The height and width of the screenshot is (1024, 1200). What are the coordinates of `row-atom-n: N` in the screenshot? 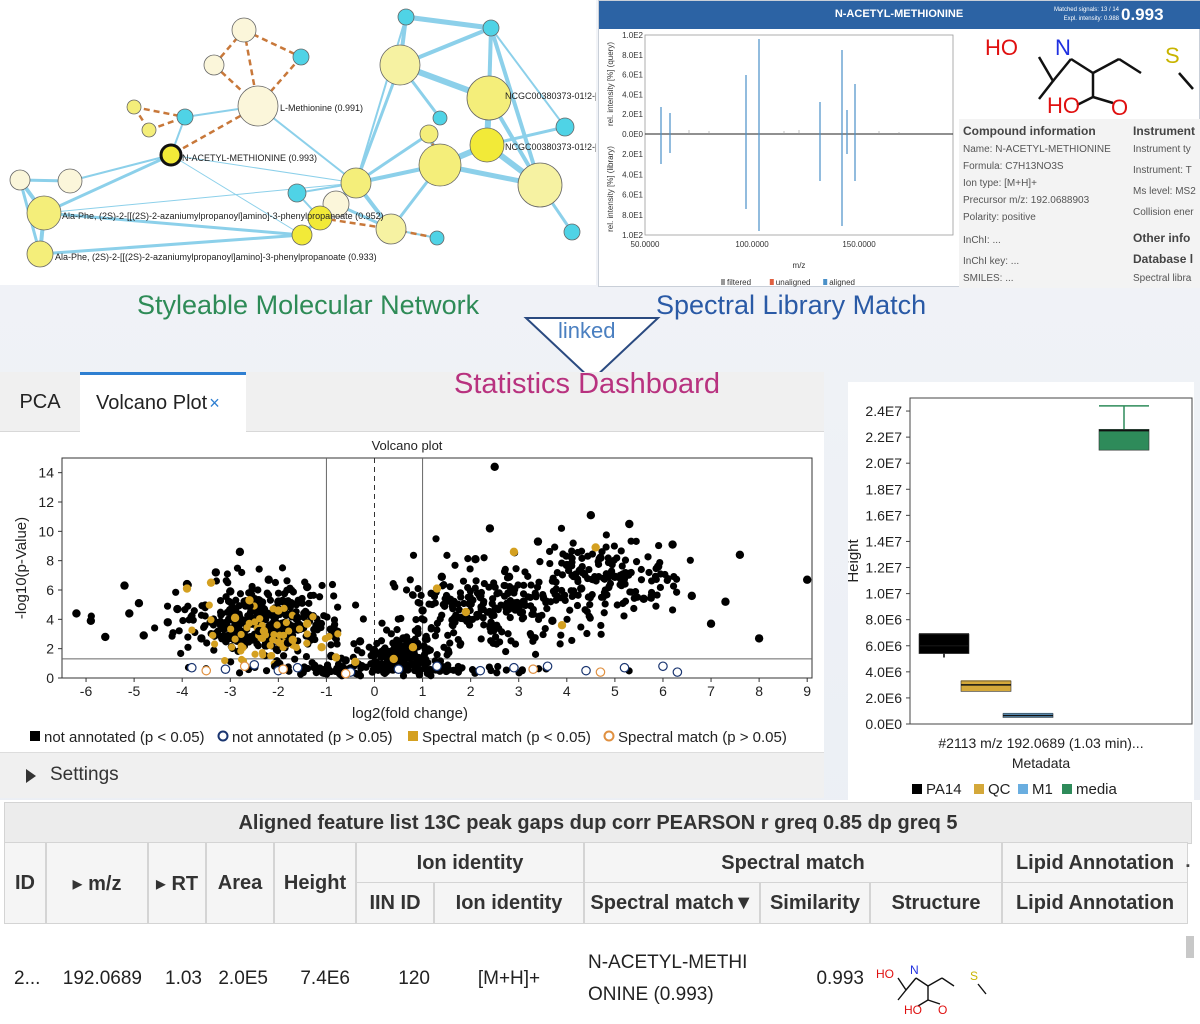 It's located at (914, 970).